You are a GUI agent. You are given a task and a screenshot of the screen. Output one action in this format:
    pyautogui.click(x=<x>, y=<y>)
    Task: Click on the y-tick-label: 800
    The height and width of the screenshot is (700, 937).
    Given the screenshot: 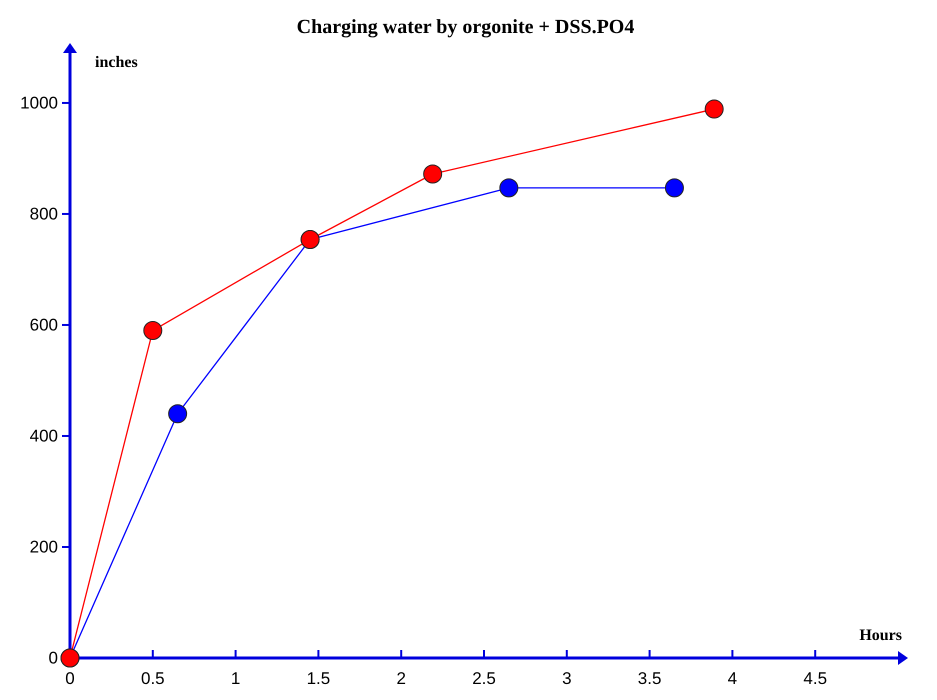 What is the action you would take?
    pyautogui.click(x=44, y=214)
    